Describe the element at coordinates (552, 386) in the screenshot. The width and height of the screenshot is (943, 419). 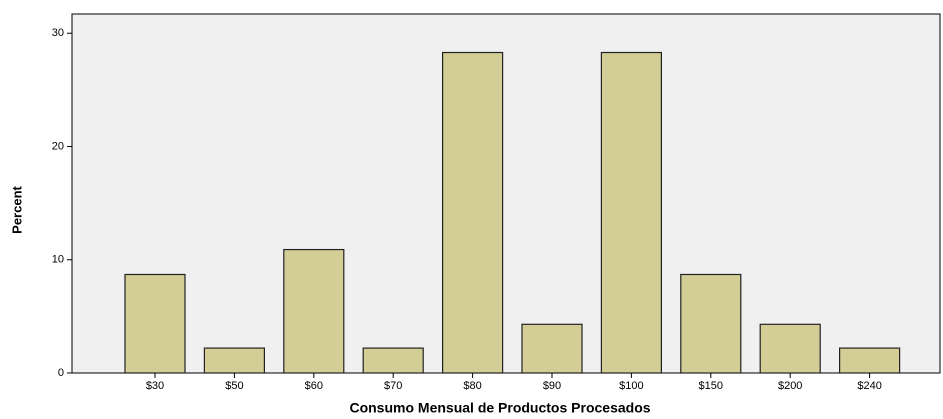
I see `x-tick-label: $90` at that location.